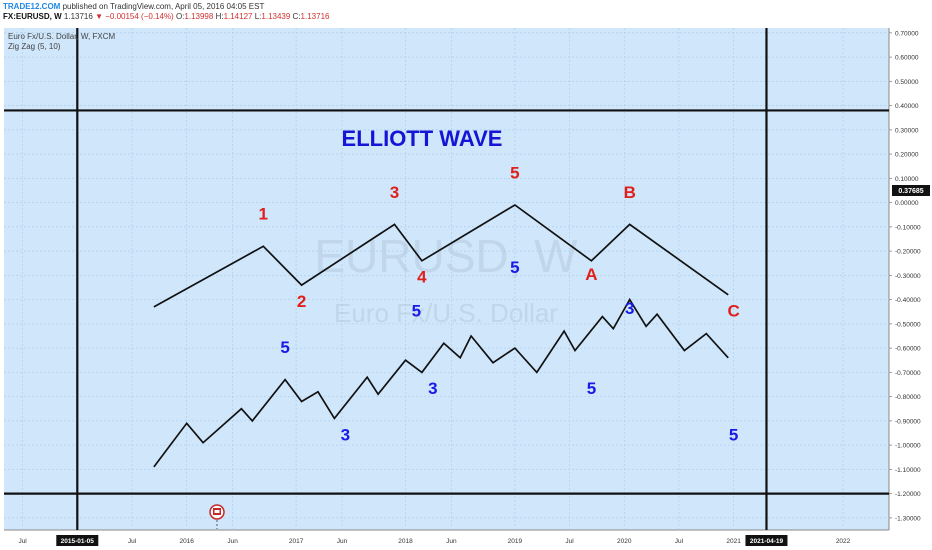 The width and height of the screenshot is (932, 550). Describe the element at coordinates (263, 214) in the screenshot. I see `primary-wave-label: 1` at that location.